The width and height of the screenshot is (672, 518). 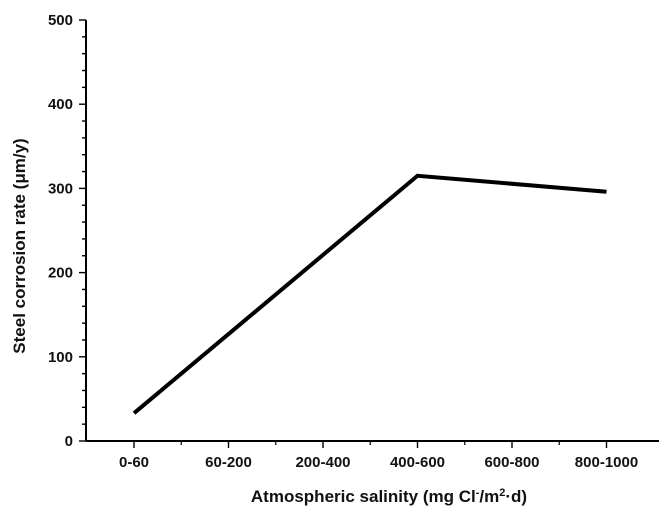 I want to click on x-tick-label: 60-200, so click(x=228, y=462).